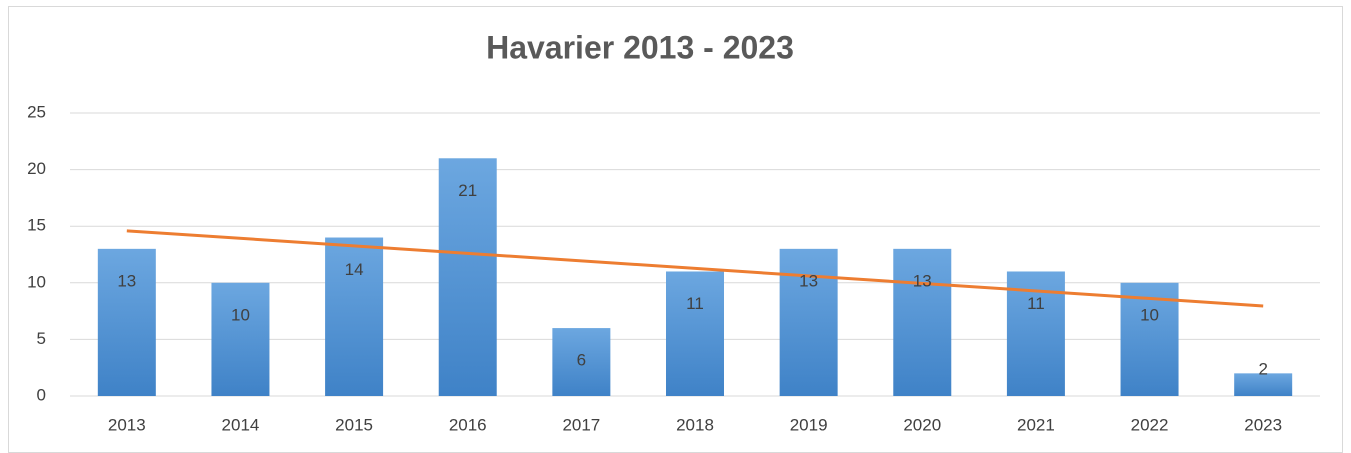 This screenshot has height=453, width=1351. What do you see at coordinates (36, 168) in the screenshot?
I see `y-tick-label: 20` at bounding box center [36, 168].